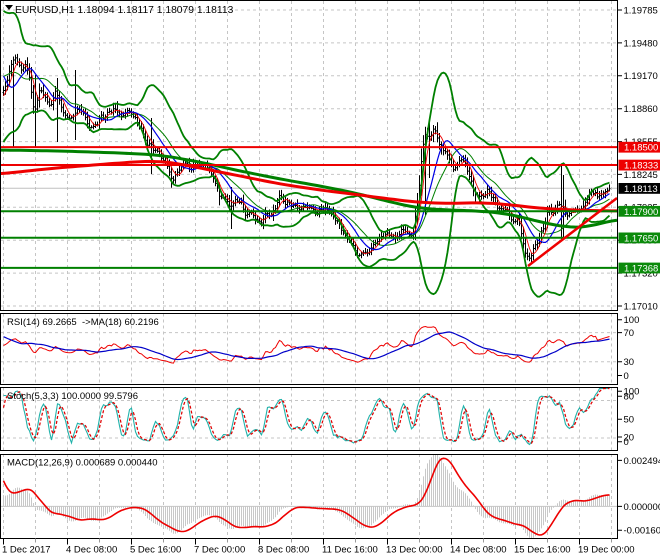 Image resolution: width=660 pixels, height=560 pixels. What do you see at coordinates (641, 306) in the screenshot?
I see `svg-text: 1.17010` at bounding box center [641, 306].